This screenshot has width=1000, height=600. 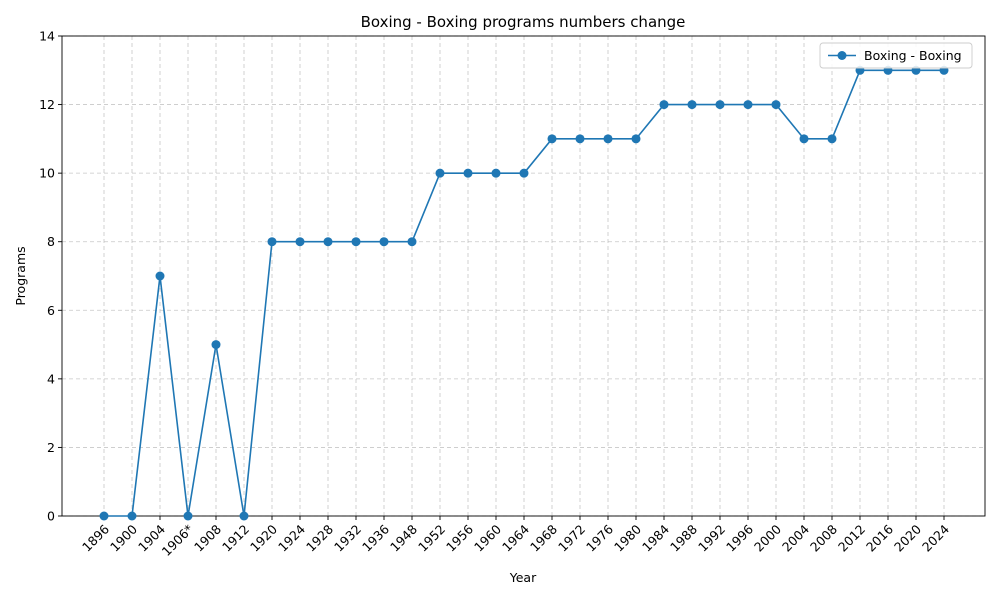 What do you see at coordinates (51, 241) in the screenshot?
I see `y-tick-label: 8` at bounding box center [51, 241].